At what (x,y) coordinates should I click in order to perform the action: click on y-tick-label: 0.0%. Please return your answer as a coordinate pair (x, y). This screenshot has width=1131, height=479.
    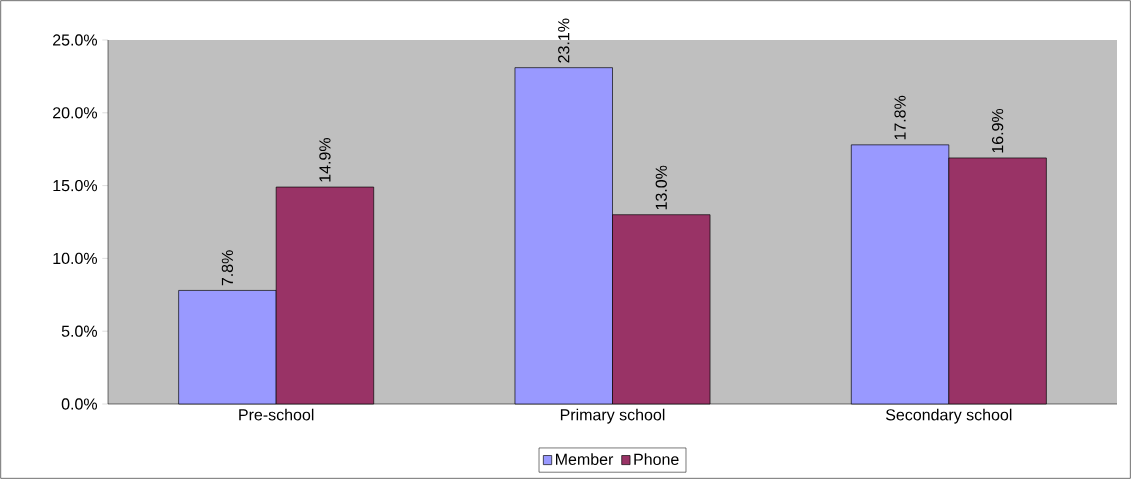
    Looking at the image, I should click on (79, 404).